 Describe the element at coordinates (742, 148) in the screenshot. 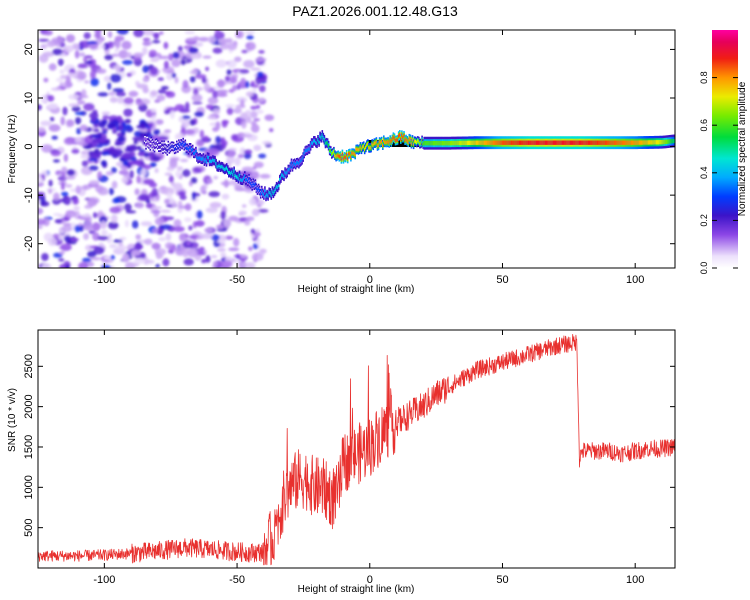

I see `colorbar-label: Normalized spectral amplitude` at that location.